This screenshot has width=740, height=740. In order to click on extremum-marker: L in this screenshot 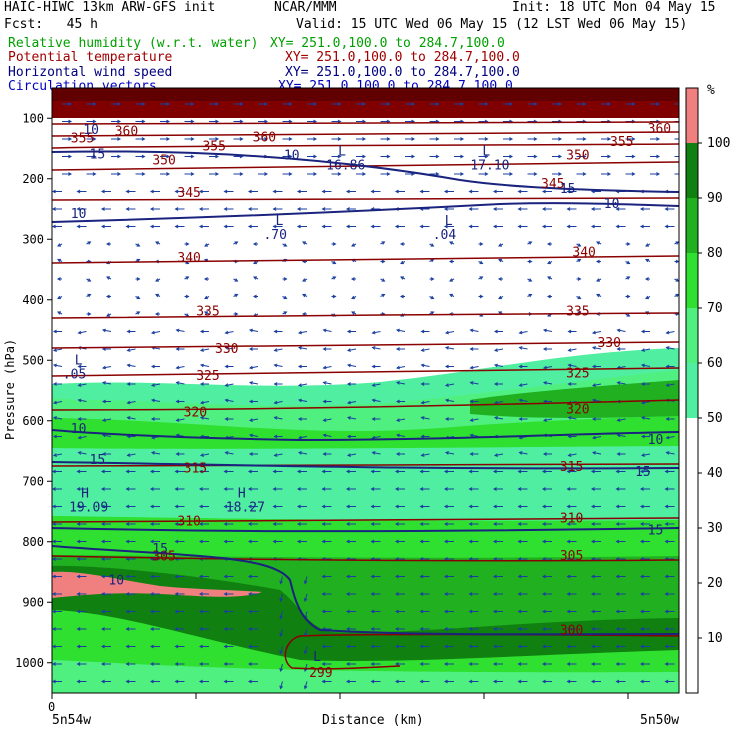, I will do `click(79, 360)`.